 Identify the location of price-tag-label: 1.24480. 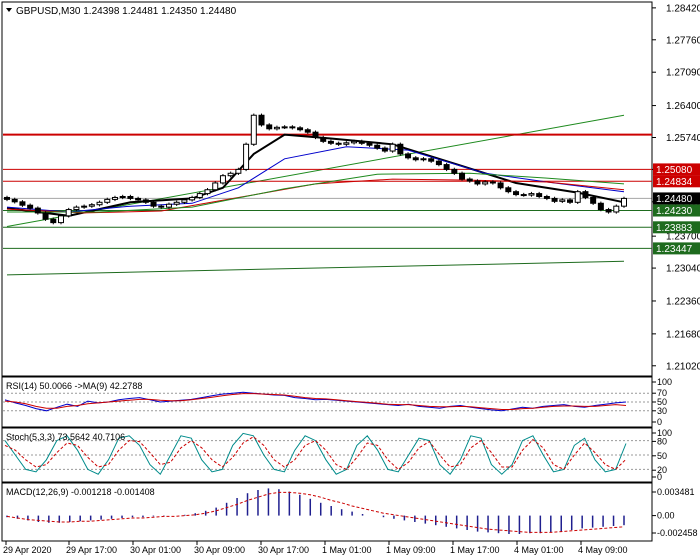
(674, 199).